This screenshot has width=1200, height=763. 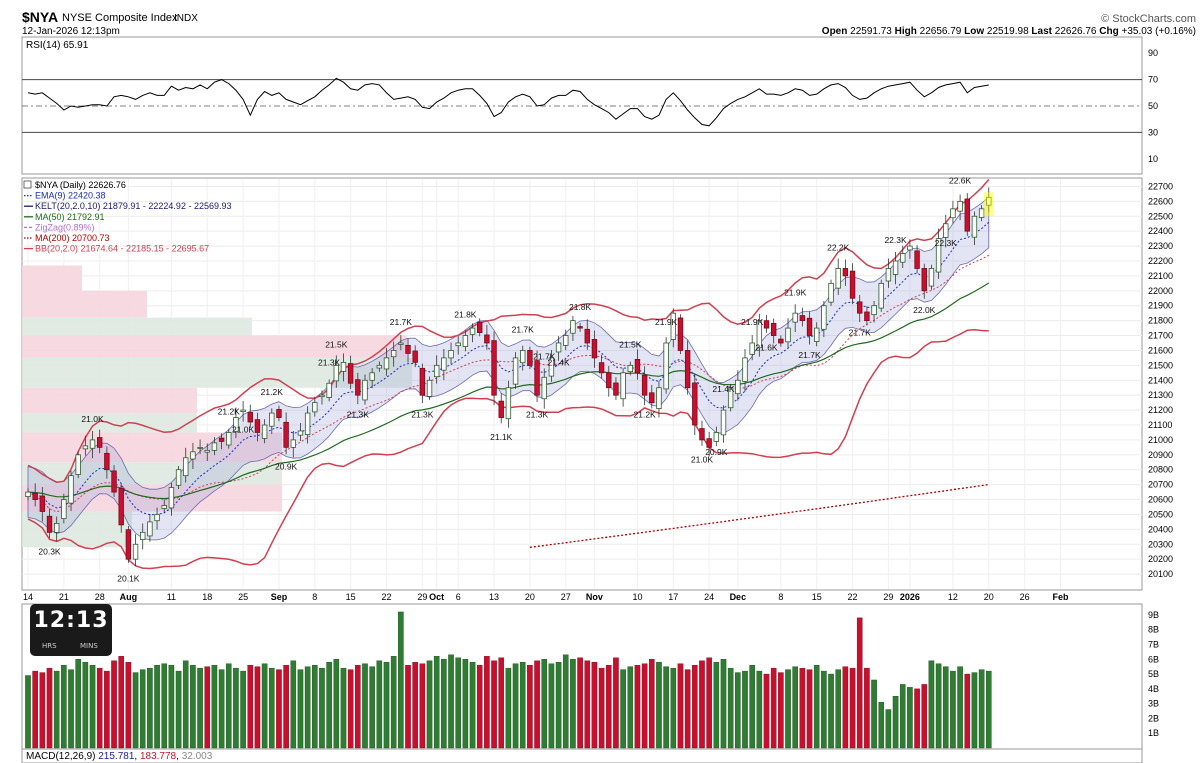 I want to click on price-tick: 20700, so click(x=1160, y=485).